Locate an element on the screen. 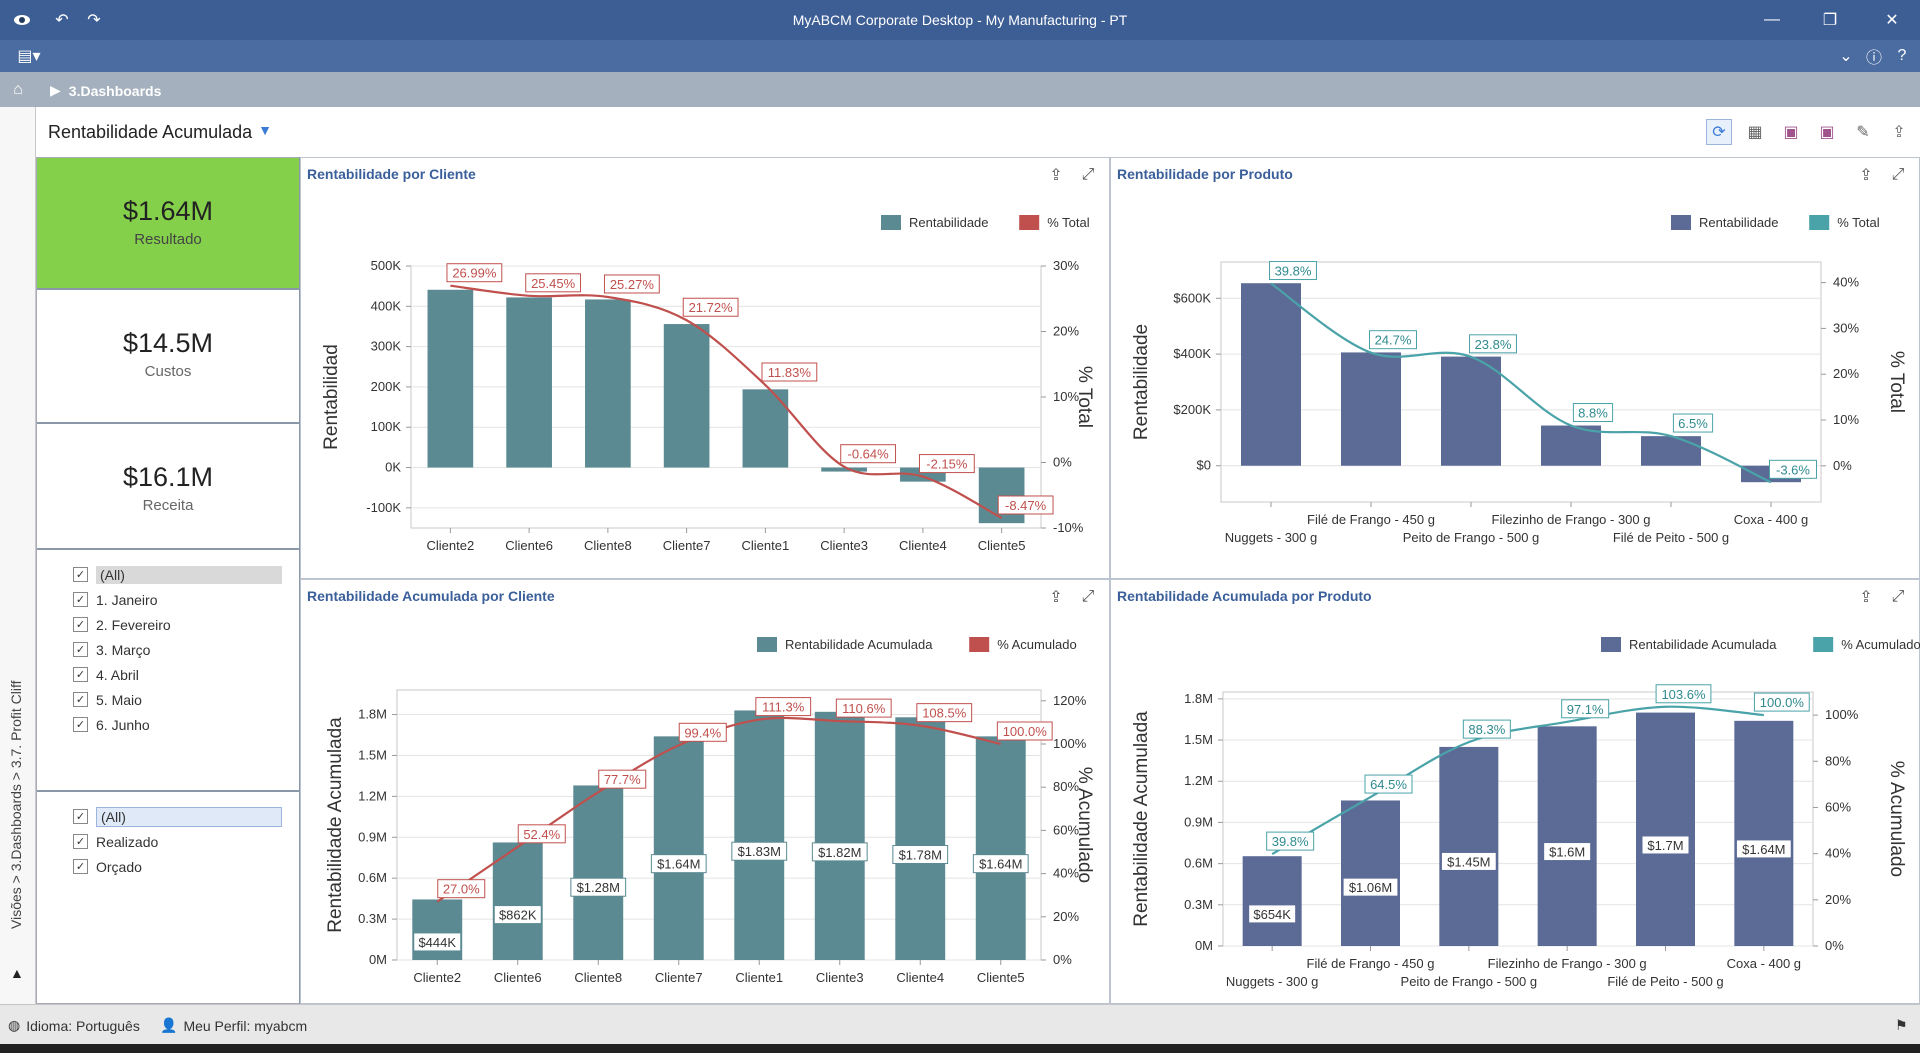 This screenshot has width=1920, height=1053. user-icon: 👤 is located at coordinates (169, 1025).